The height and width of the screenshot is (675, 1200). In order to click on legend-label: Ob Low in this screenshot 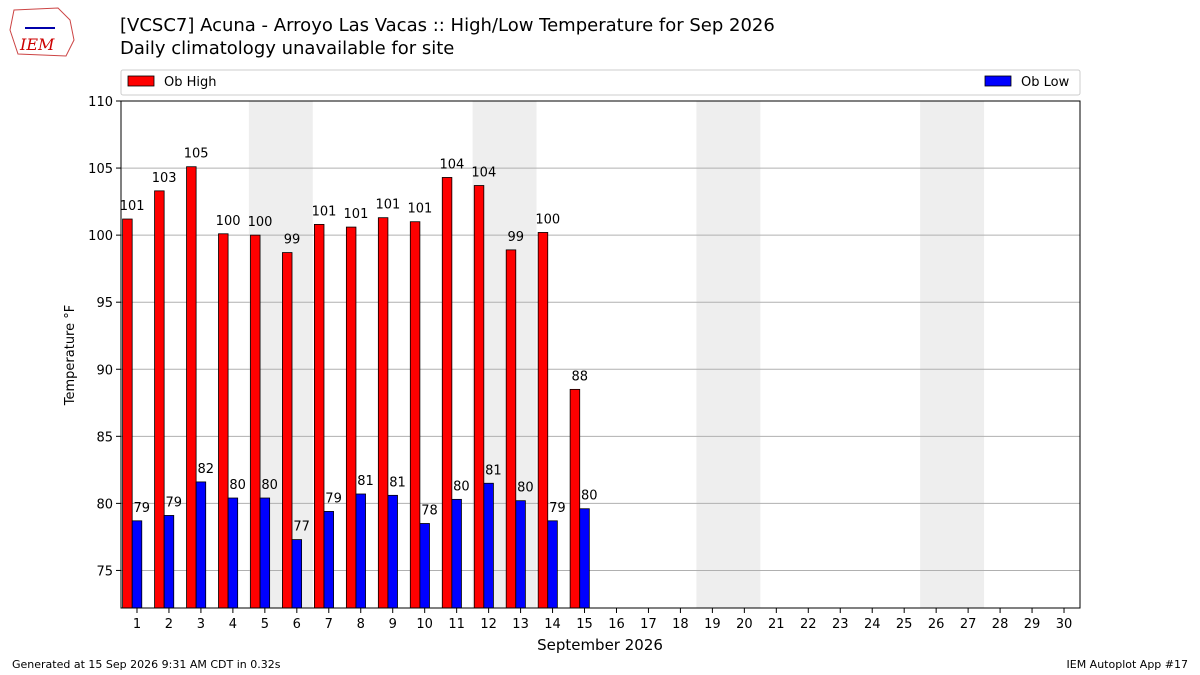, I will do `click(1045, 82)`.